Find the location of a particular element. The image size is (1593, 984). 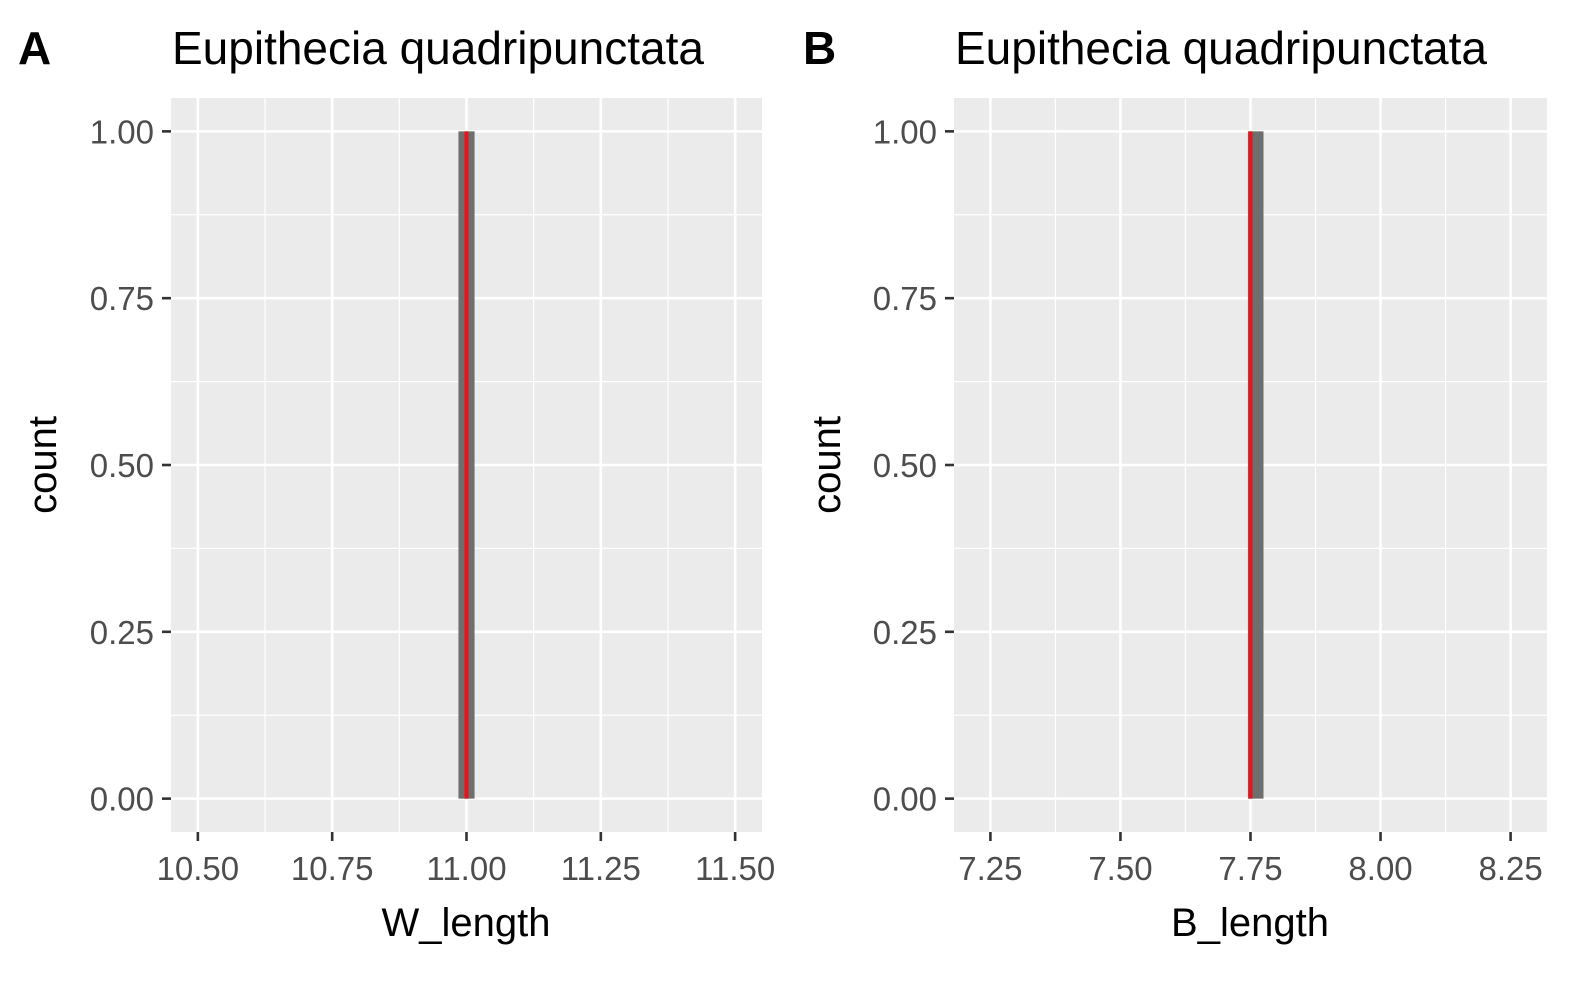

x-ticks: 7.25 7.50 7.75 8.00 8.25 is located at coordinates (1250, 859).